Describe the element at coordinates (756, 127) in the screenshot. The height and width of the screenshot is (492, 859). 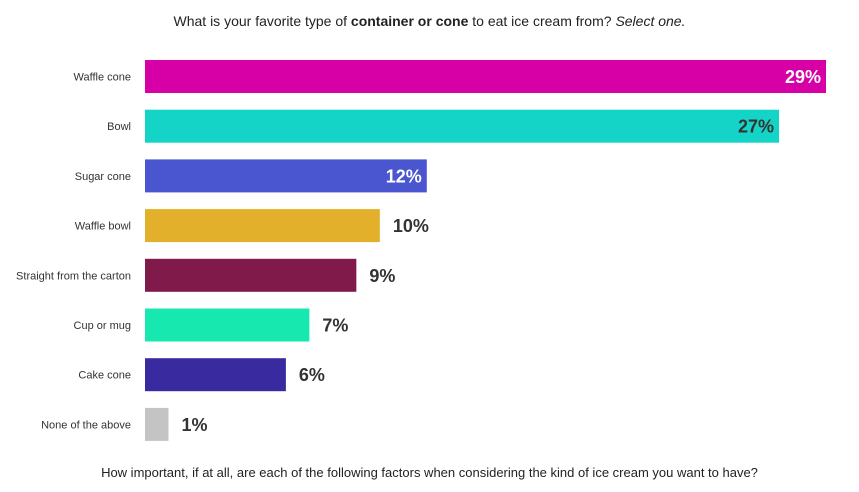
I see `value-label: 27%` at that location.